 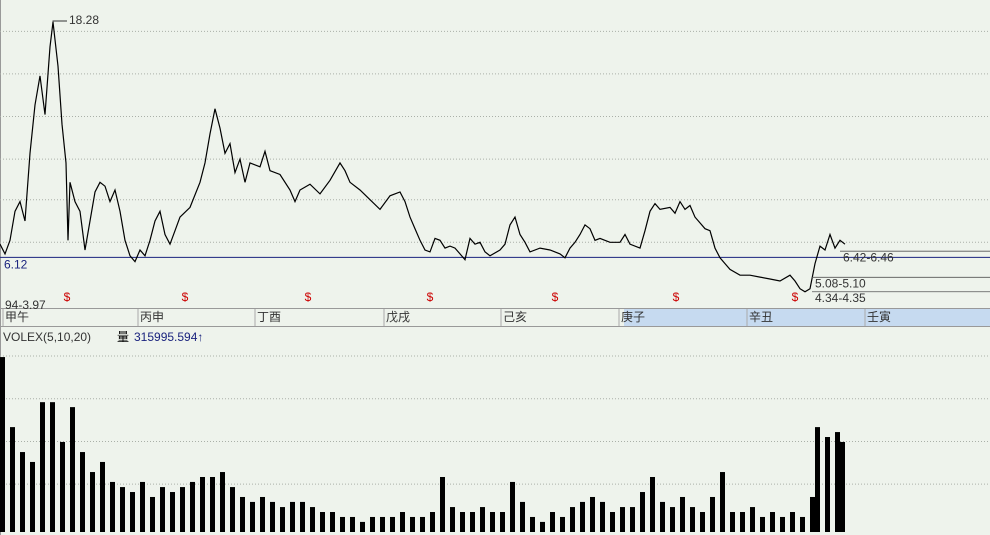 I want to click on period-label: 壬寅, so click(x=879, y=316).